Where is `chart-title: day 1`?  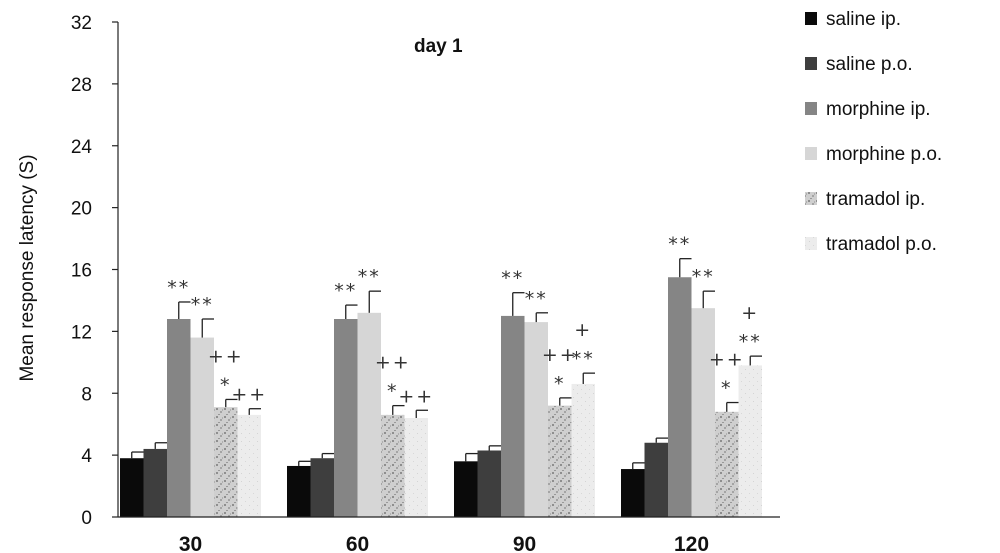
chart-title: day 1 is located at coordinates (438, 46).